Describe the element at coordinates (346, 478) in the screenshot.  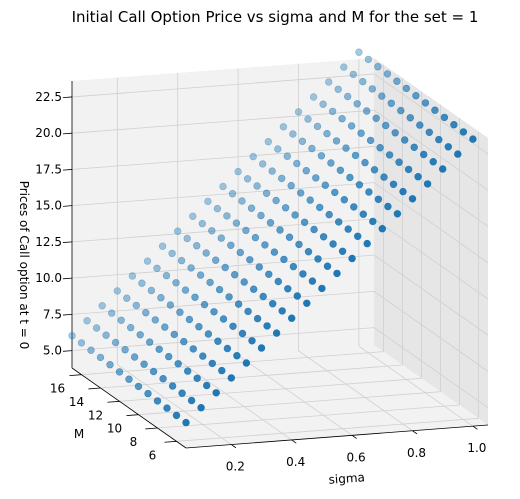
I see `x-axis-title: sigma` at that location.